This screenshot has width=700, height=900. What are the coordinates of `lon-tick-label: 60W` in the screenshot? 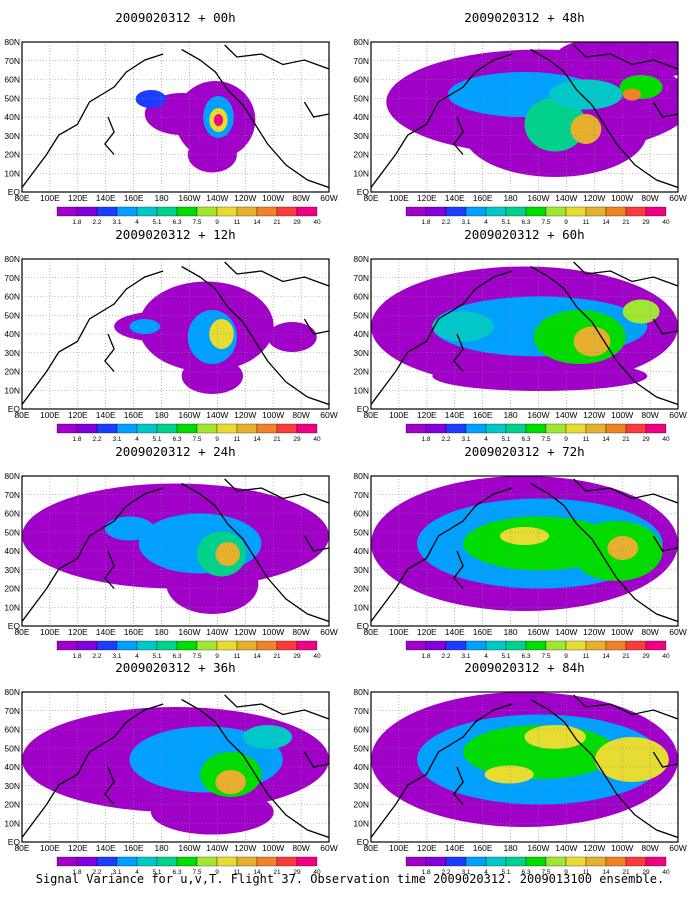 It's located at (328, 848).